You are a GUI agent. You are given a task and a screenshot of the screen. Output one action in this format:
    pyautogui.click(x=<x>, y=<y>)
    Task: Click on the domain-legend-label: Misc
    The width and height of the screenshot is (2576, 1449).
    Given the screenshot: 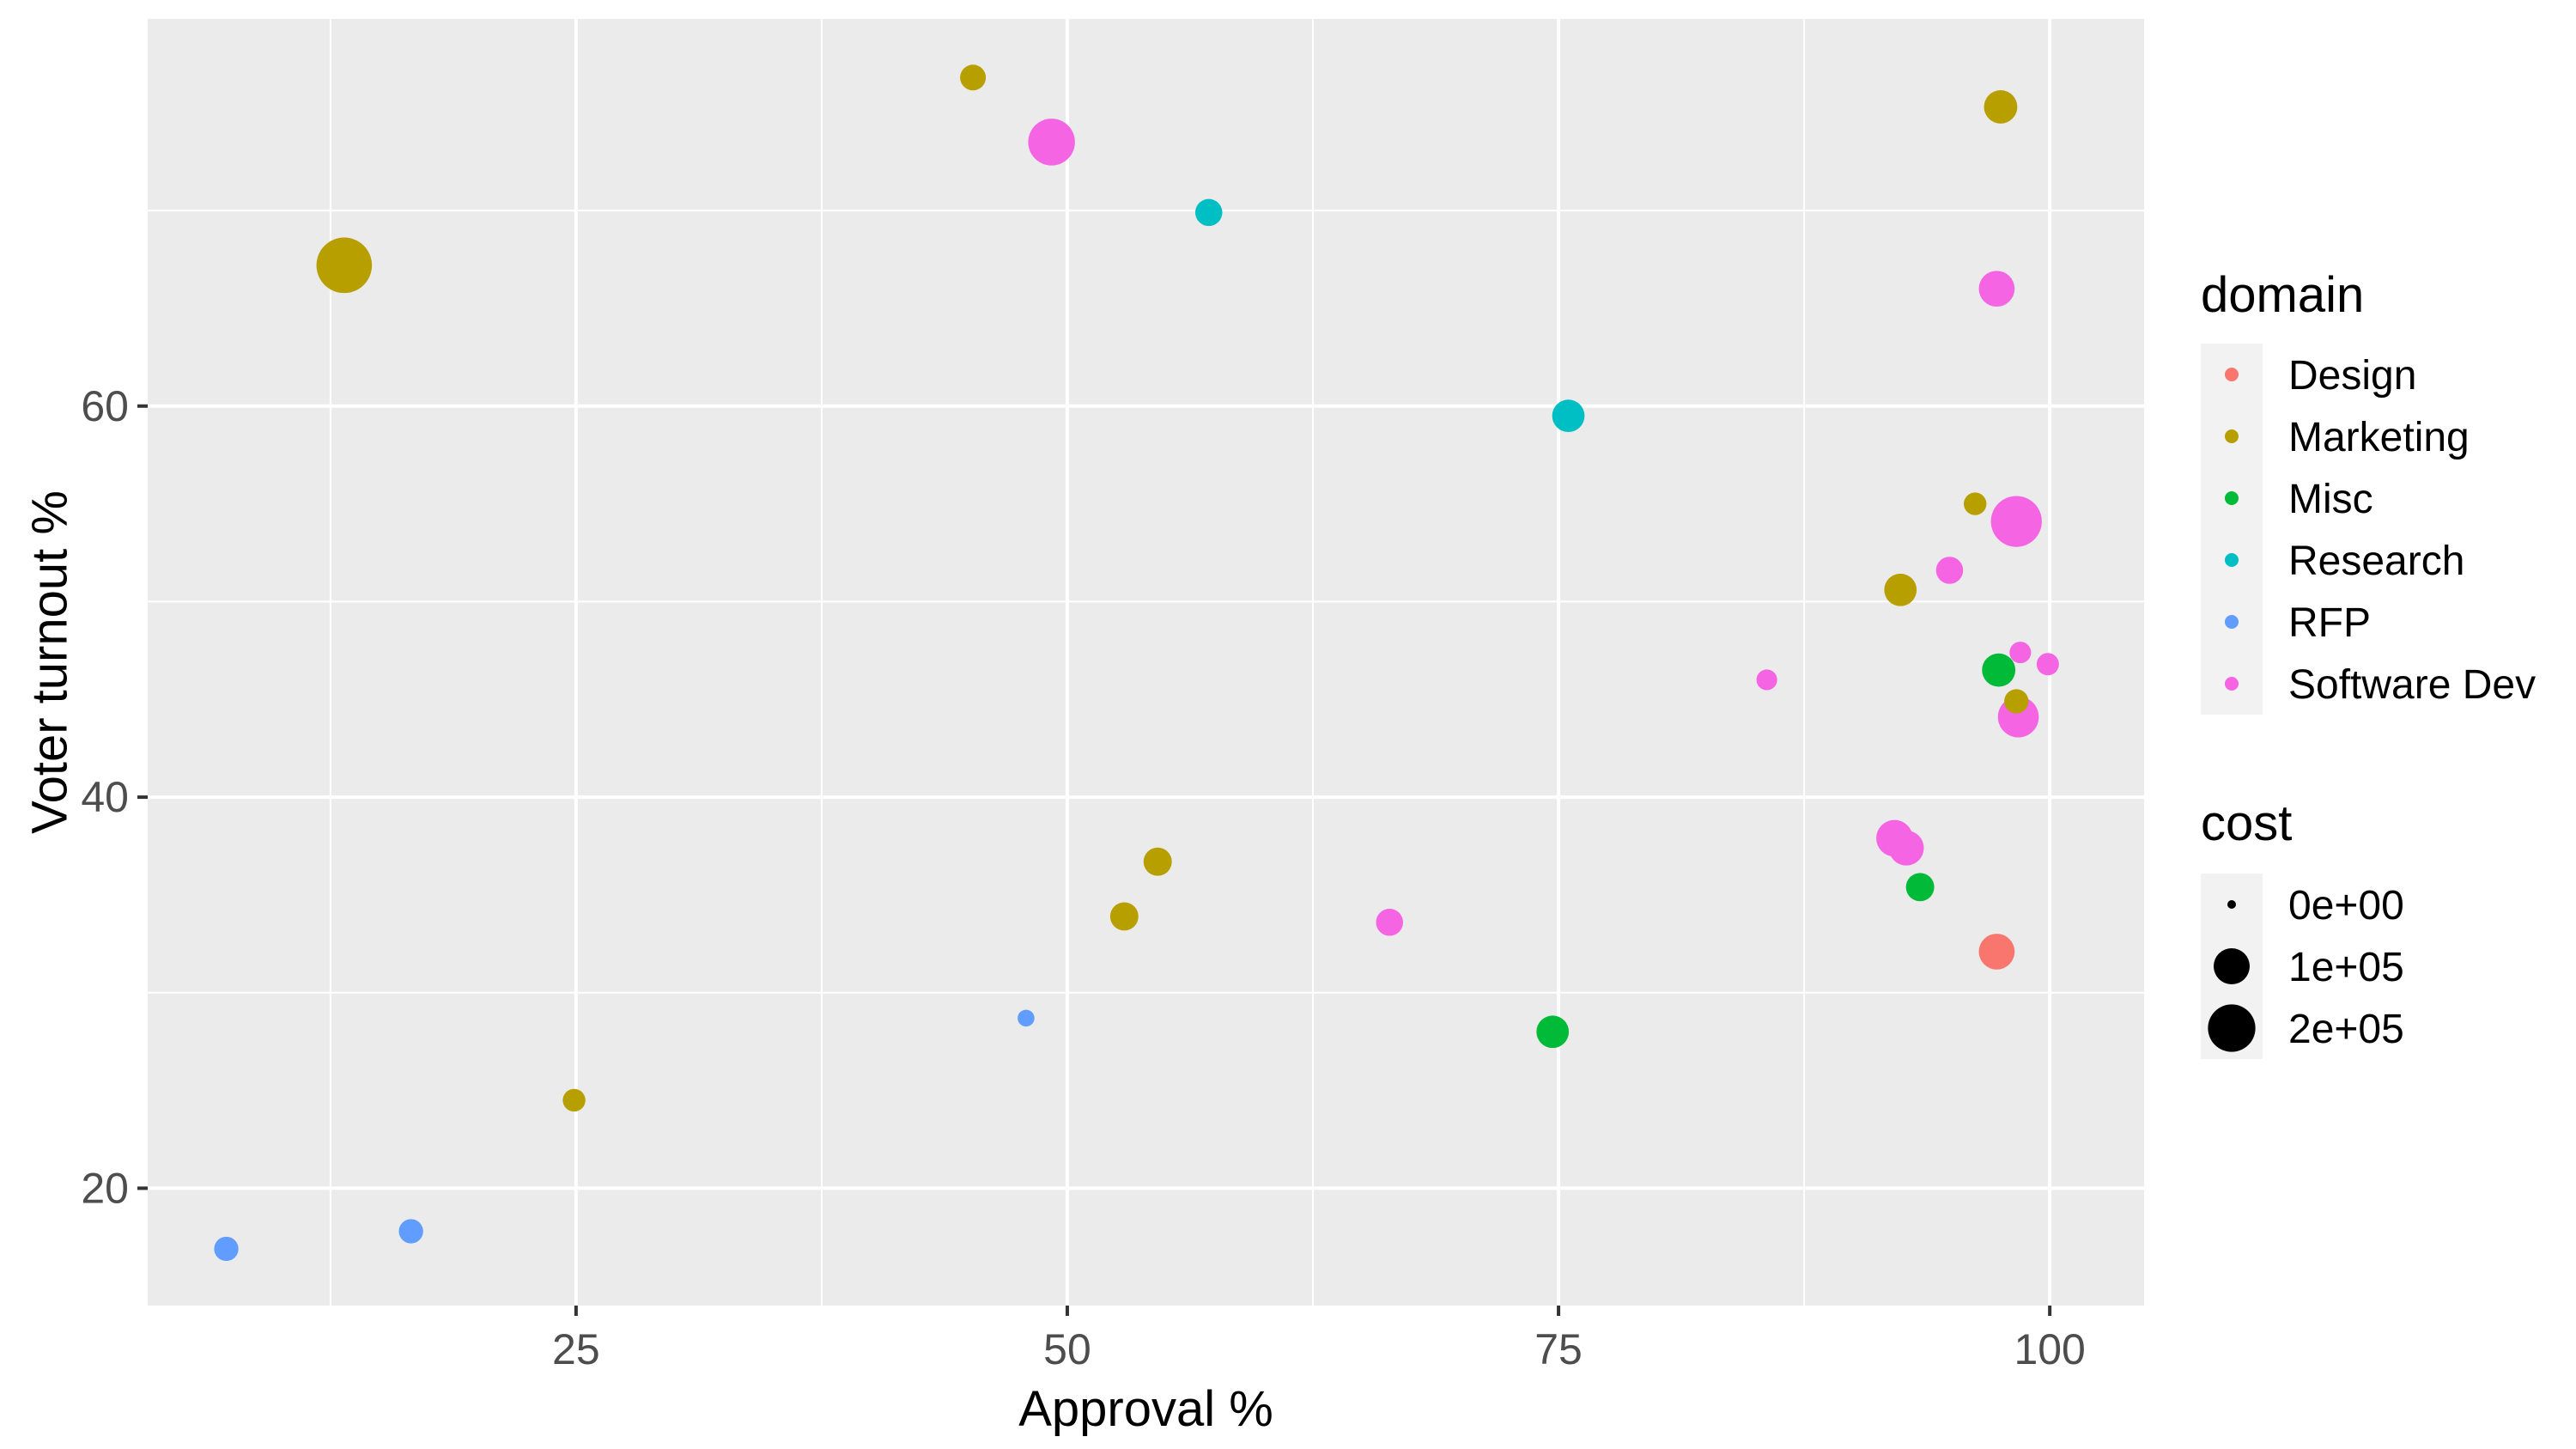 What is the action you would take?
    pyautogui.click(x=2331, y=499)
    